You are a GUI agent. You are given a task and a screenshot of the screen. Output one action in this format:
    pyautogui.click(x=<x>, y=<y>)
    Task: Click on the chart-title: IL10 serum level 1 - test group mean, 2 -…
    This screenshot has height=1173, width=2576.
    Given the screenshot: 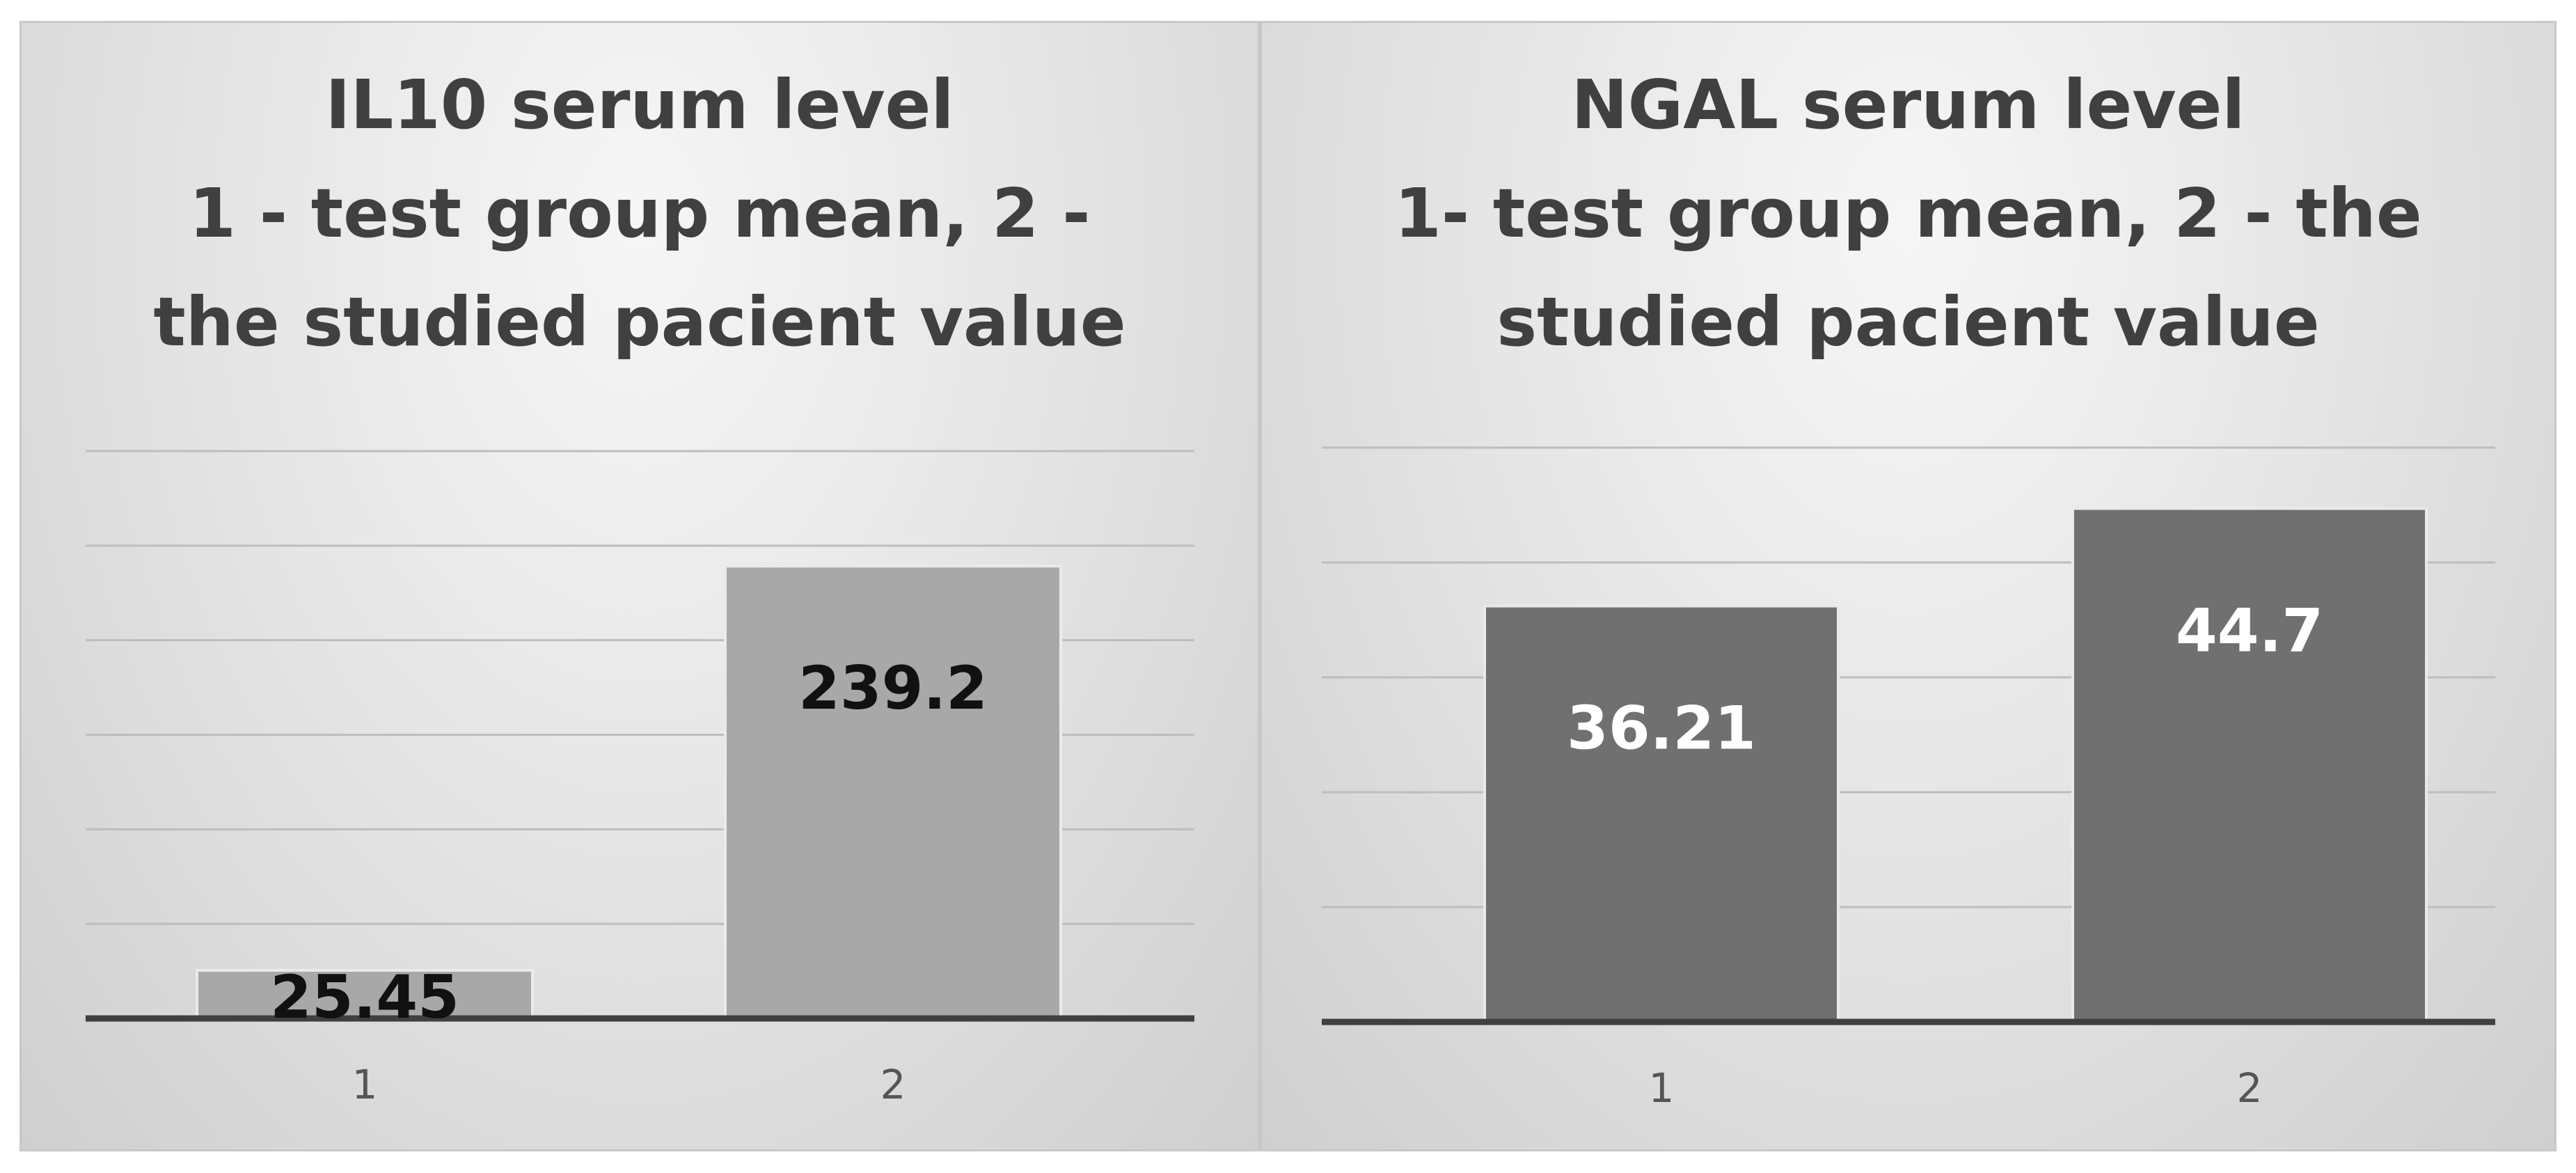 What is the action you would take?
    pyautogui.click(x=640, y=214)
    